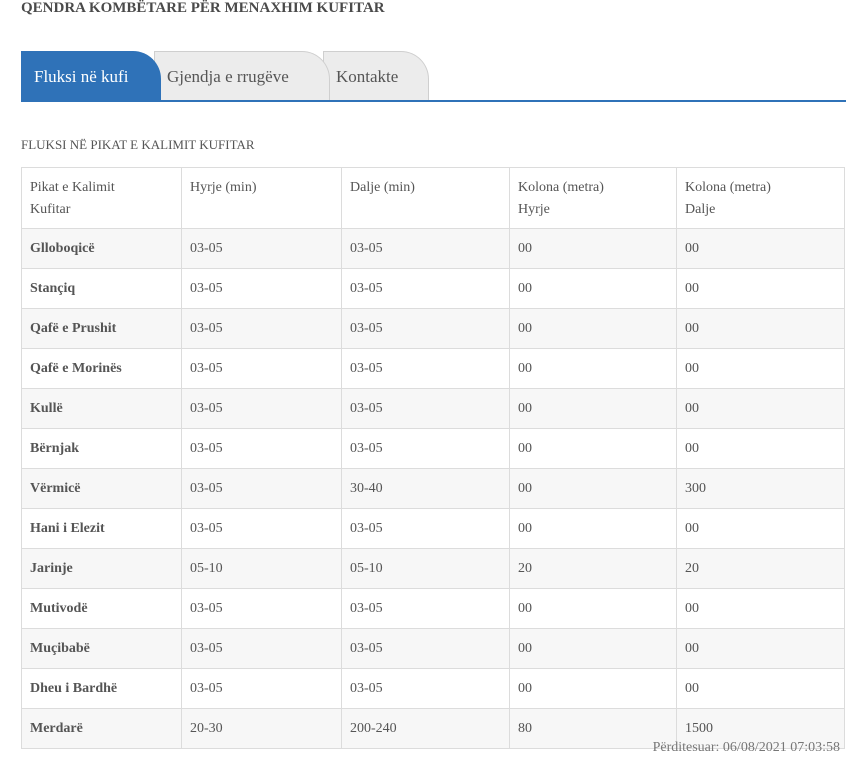 This screenshot has height=773, width=856. I want to click on table-row: Vërmicë 03-05 30-40 00 300, so click(433, 488).